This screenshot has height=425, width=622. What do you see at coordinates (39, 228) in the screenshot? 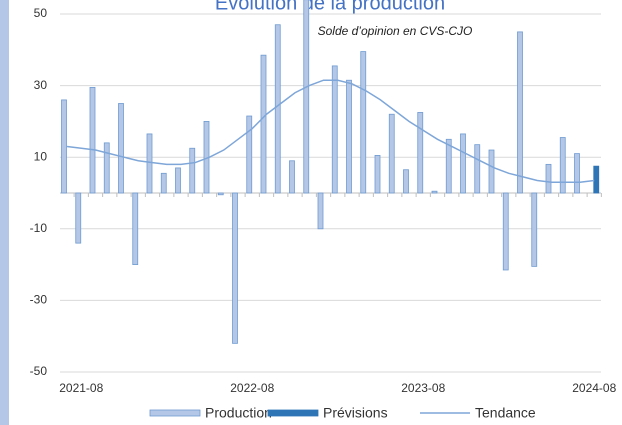
I see `y-tick-label: -10` at bounding box center [39, 228].